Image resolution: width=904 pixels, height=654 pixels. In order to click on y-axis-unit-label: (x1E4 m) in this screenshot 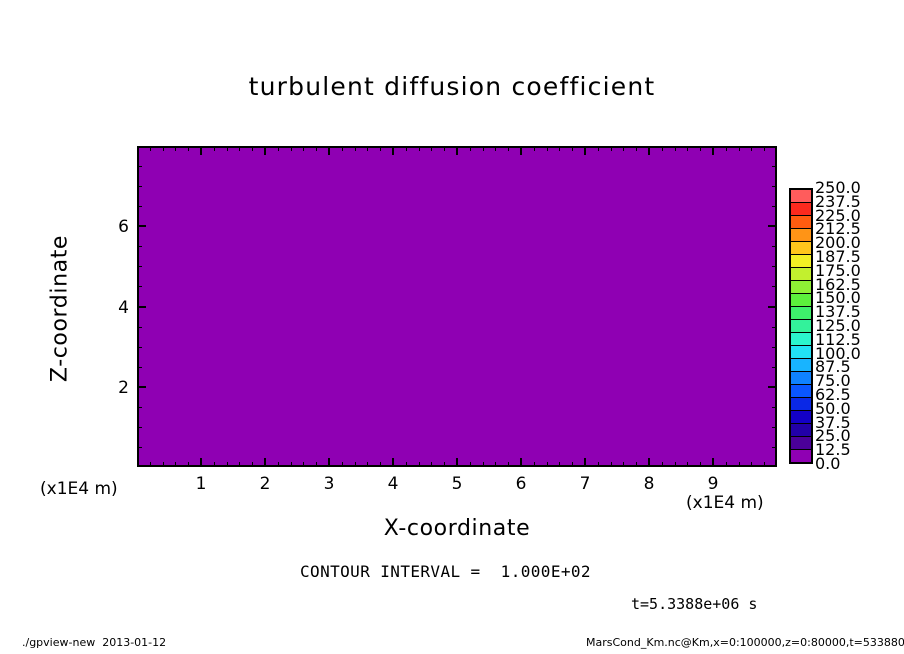, I will do `click(79, 489)`.